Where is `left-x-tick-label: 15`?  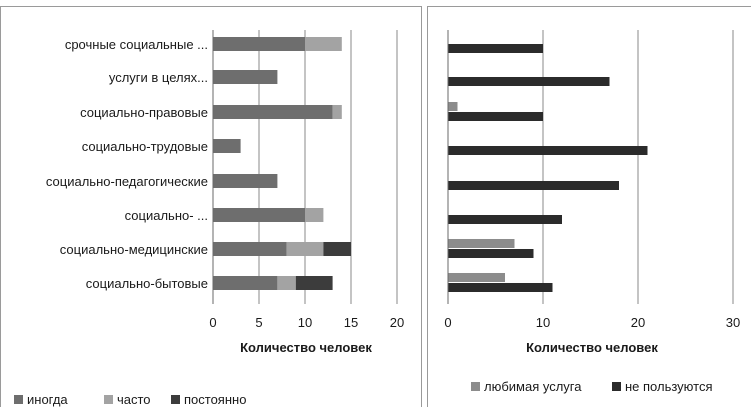
left-x-tick-label: 15 is located at coordinates (351, 322).